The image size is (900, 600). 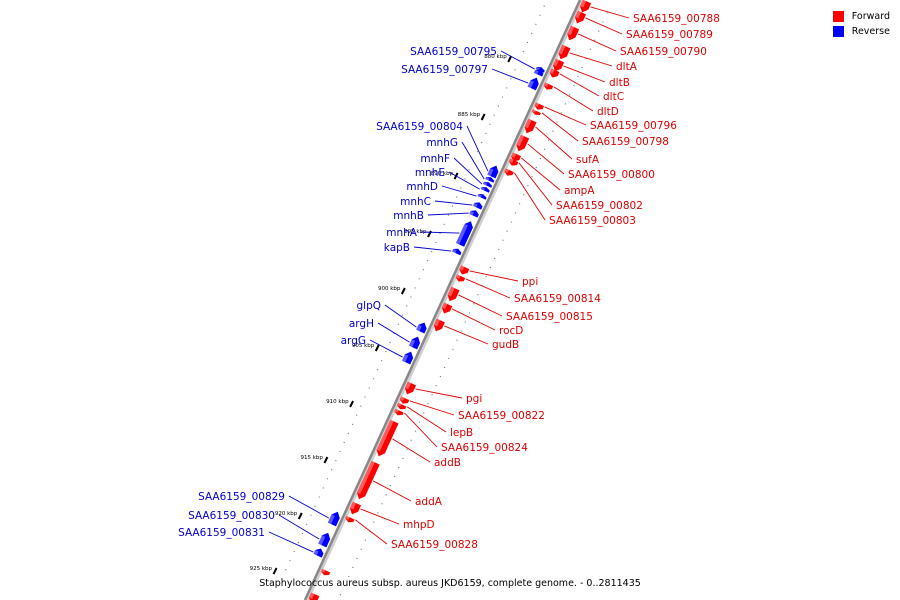 What do you see at coordinates (578, 14) in the screenshot?
I see `forward-gene-SAA6159_00789-highlight` at bounding box center [578, 14].